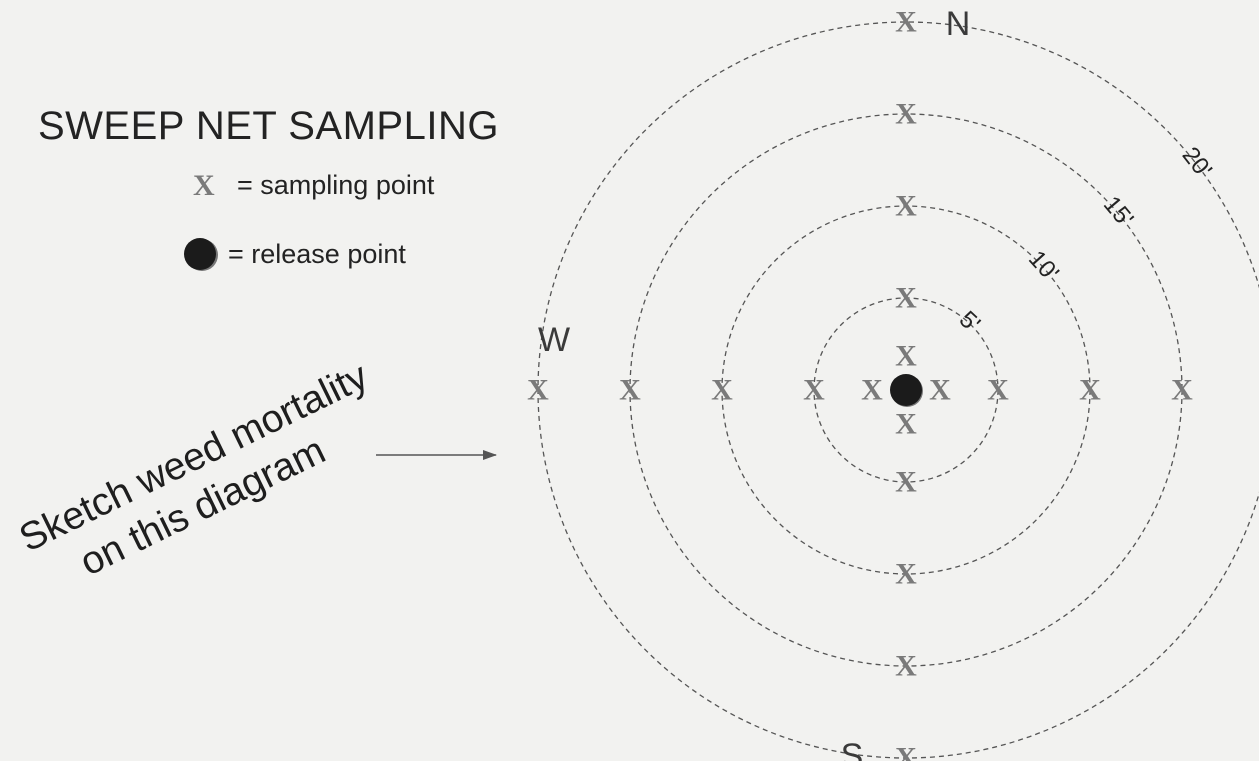  I want to click on legend-release-point: = release point, so click(295, 254).